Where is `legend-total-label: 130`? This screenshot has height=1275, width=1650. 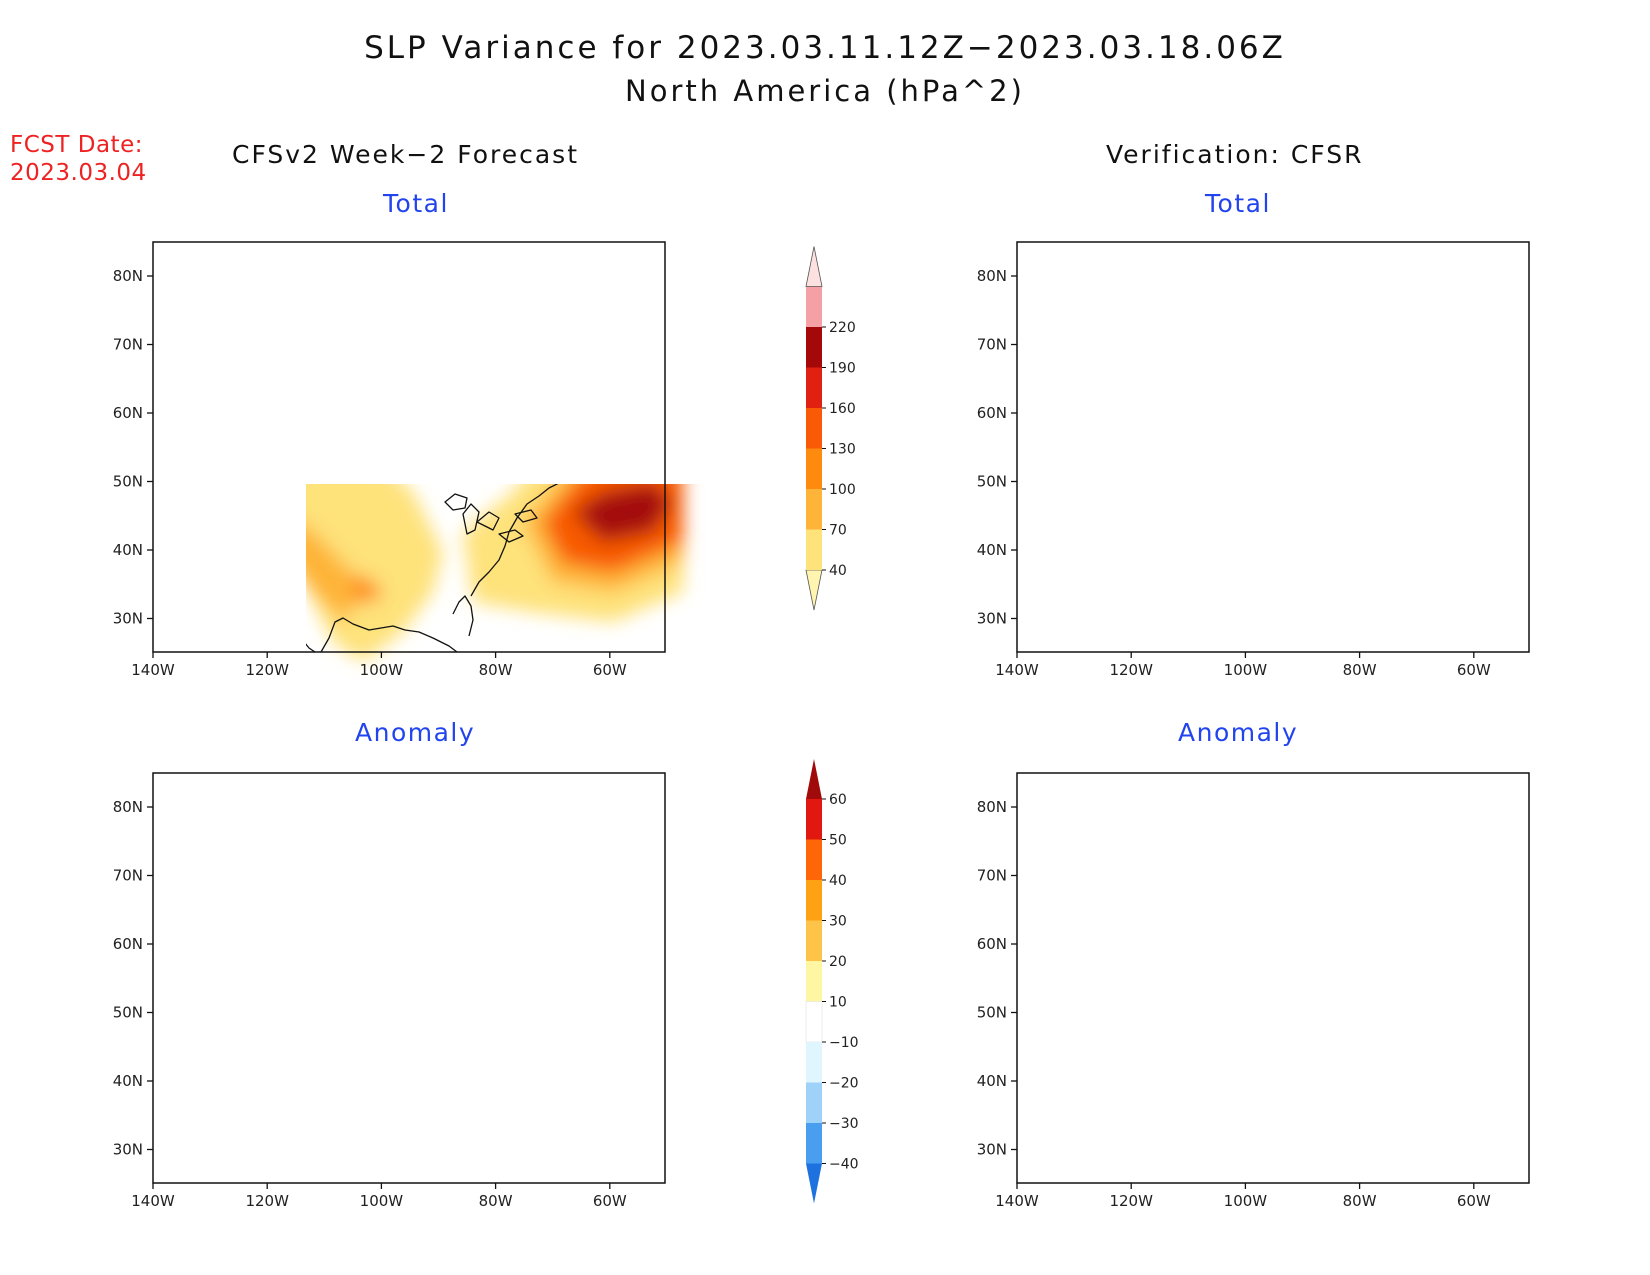
legend-total-label: 130 is located at coordinates (842, 450).